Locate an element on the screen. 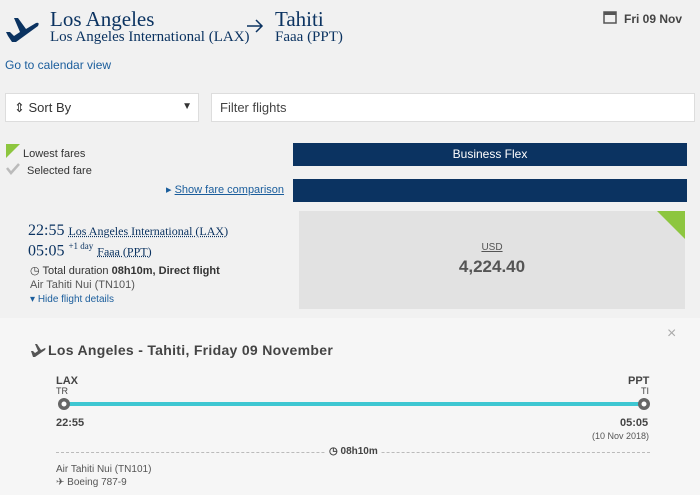 The image size is (700, 495). price-cell: USD 4,224.40 is located at coordinates (492, 260).